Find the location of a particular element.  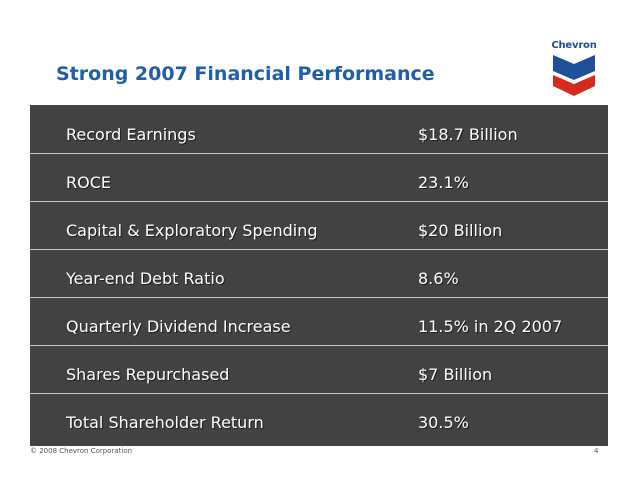

page-number: 4 is located at coordinates (596, 451).